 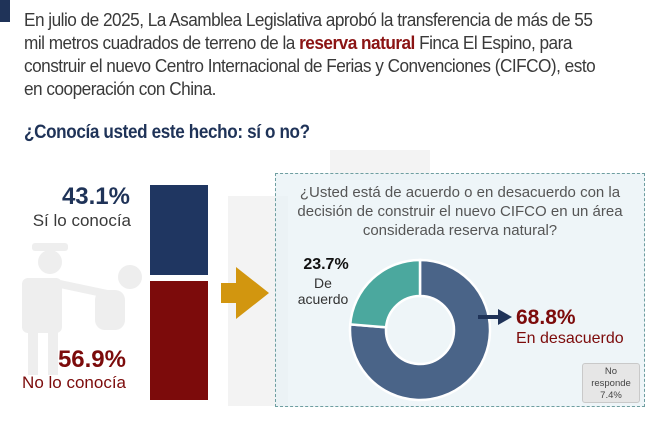 I want to click on known-yes-value: 43.1%, so click(x=95, y=196).